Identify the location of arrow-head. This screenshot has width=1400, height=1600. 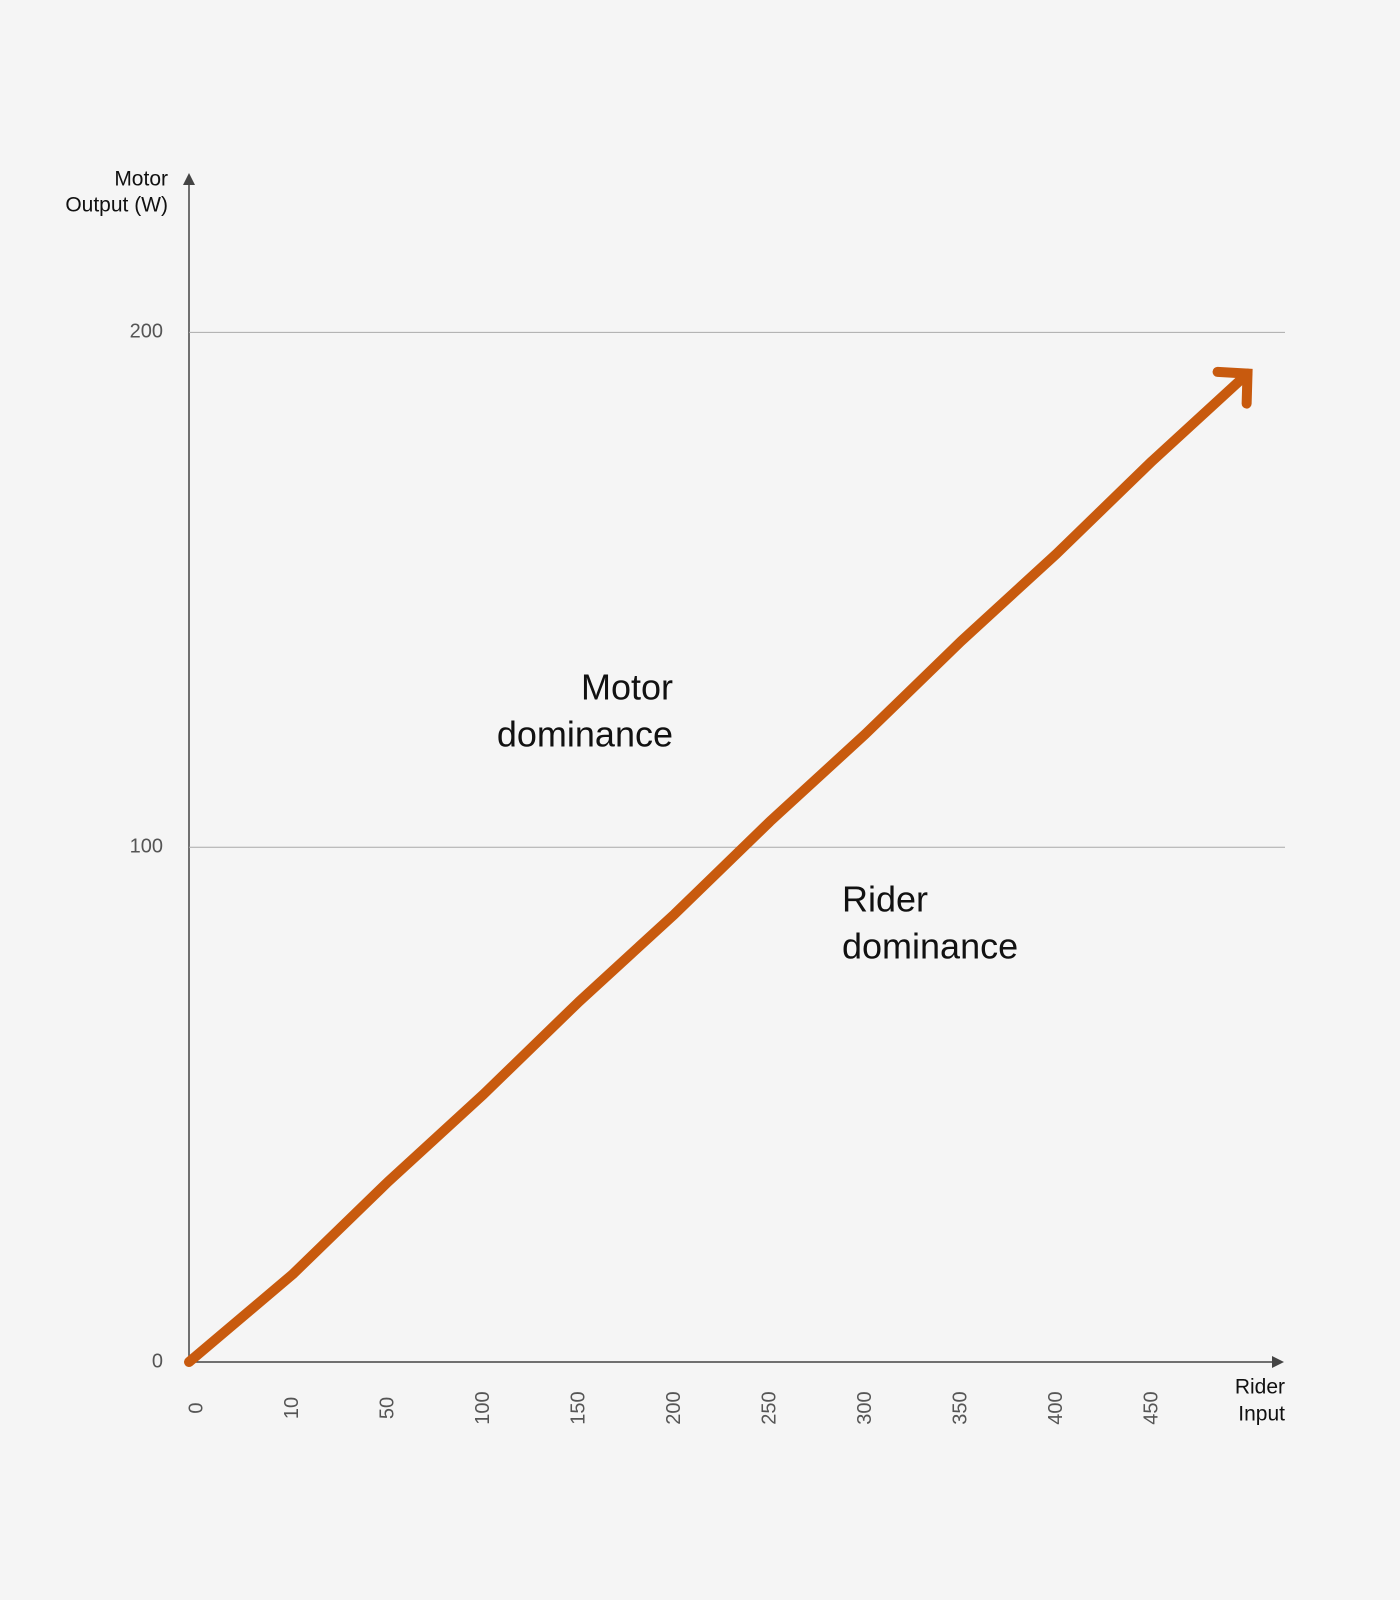
(1232, 387).